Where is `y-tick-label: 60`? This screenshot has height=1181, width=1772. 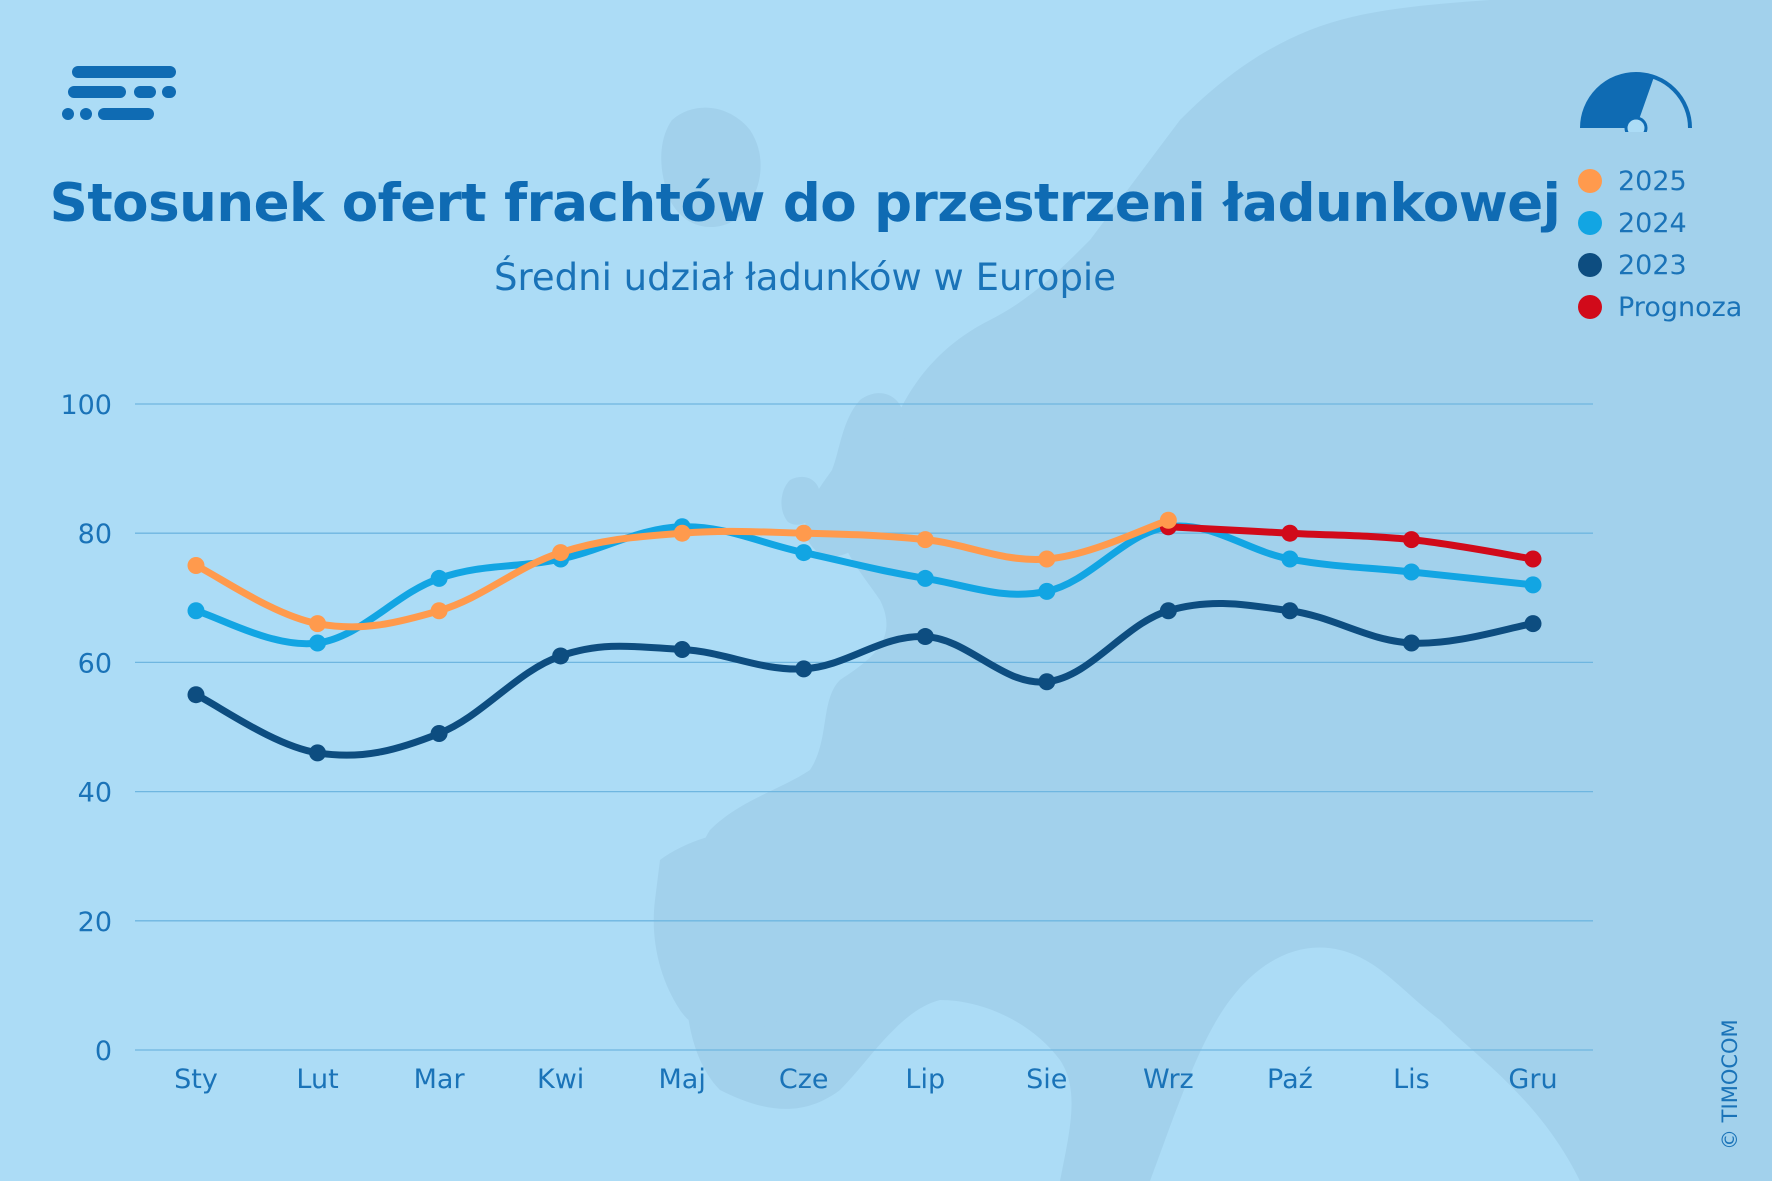 y-tick-label: 60 is located at coordinates (95, 663).